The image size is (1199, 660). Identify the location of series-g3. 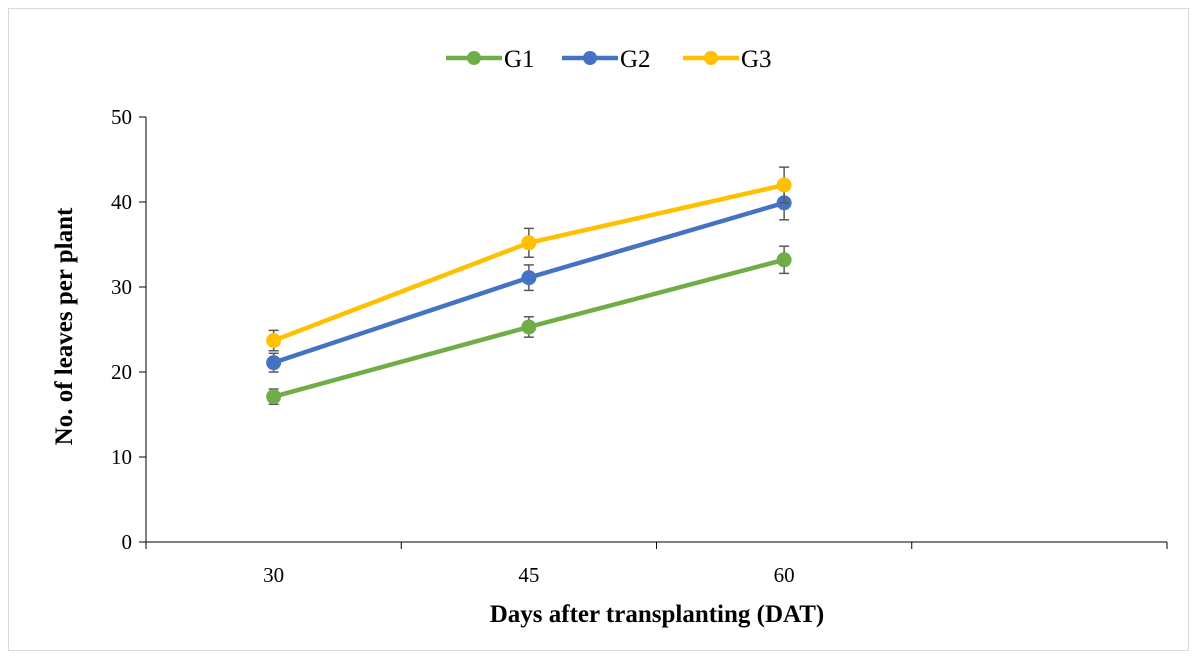
(529, 259).